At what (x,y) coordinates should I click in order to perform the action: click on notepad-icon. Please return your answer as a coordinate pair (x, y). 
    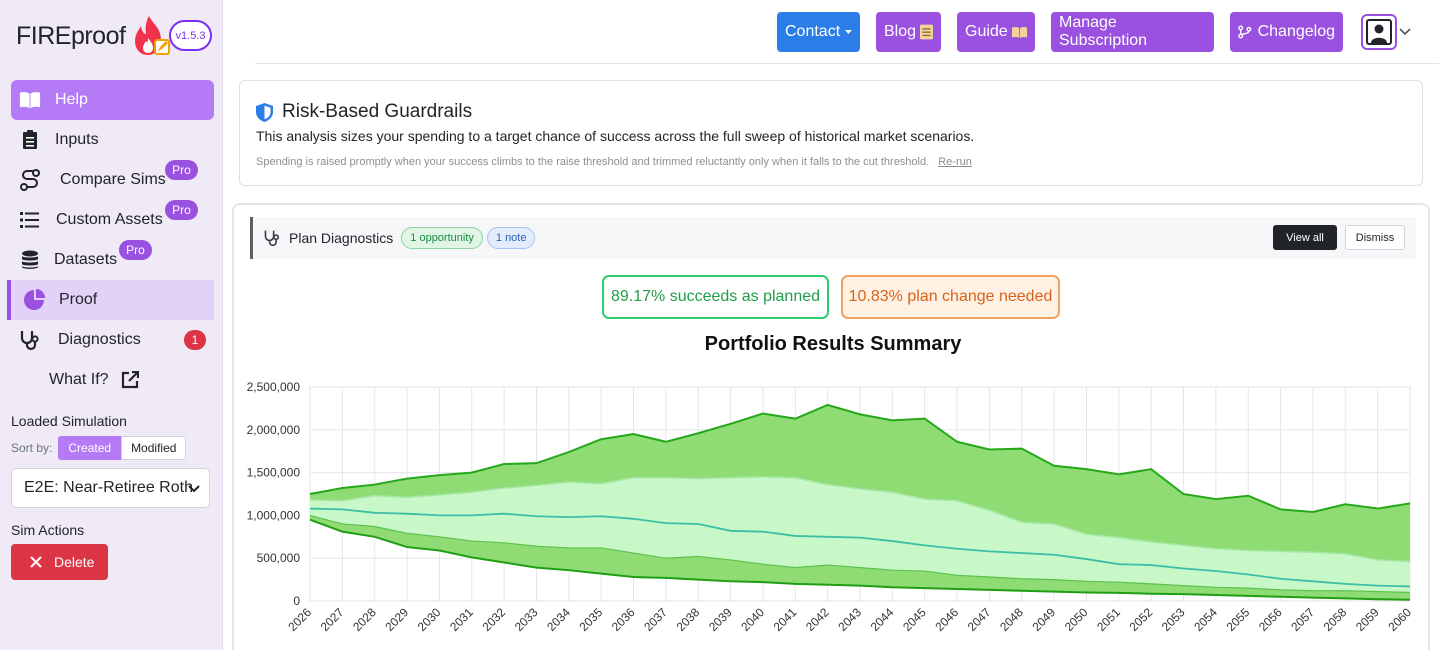
    Looking at the image, I should click on (926, 32).